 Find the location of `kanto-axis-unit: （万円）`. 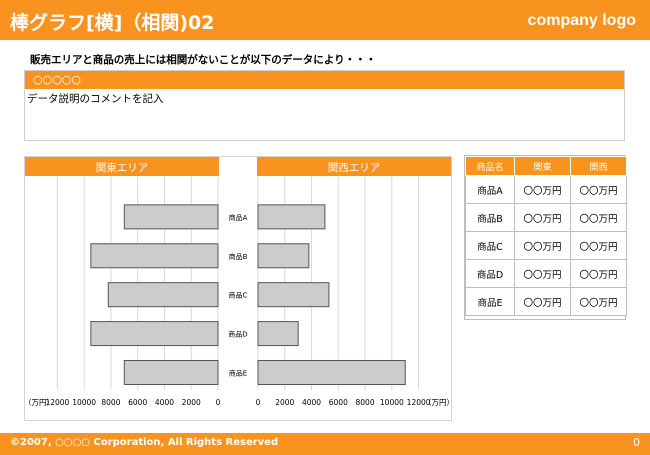

kanto-axis-unit: （万円） is located at coordinates (39, 402).